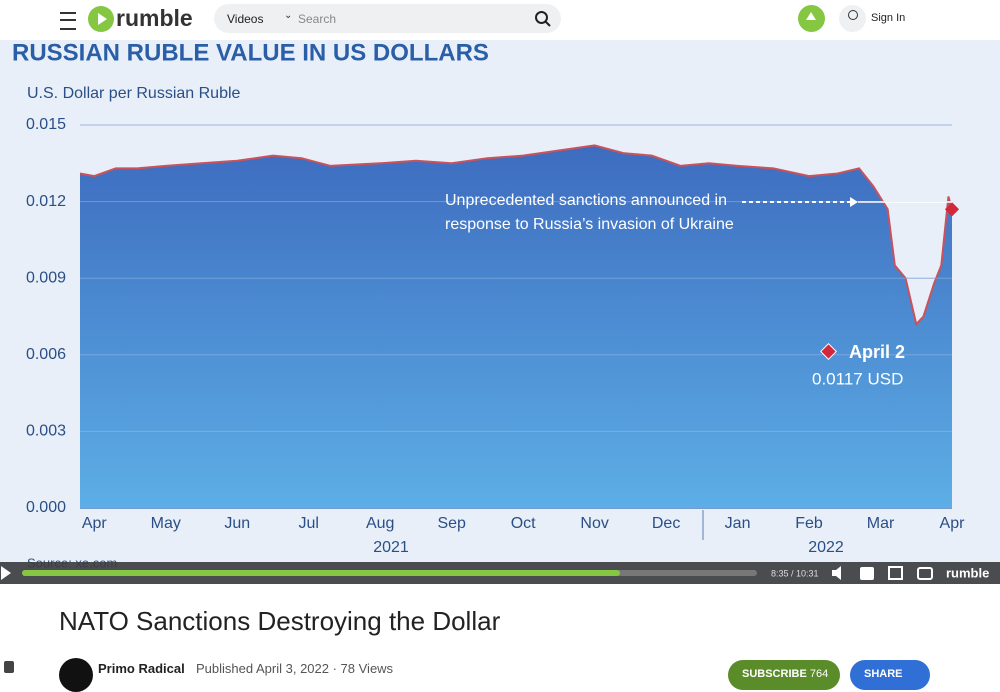 Image resolution: width=1000 pixels, height=692 pixels. Describe the element at coordinates (46, 354) in the screenshot. I see `y-tick-label: 0.006` at that location.